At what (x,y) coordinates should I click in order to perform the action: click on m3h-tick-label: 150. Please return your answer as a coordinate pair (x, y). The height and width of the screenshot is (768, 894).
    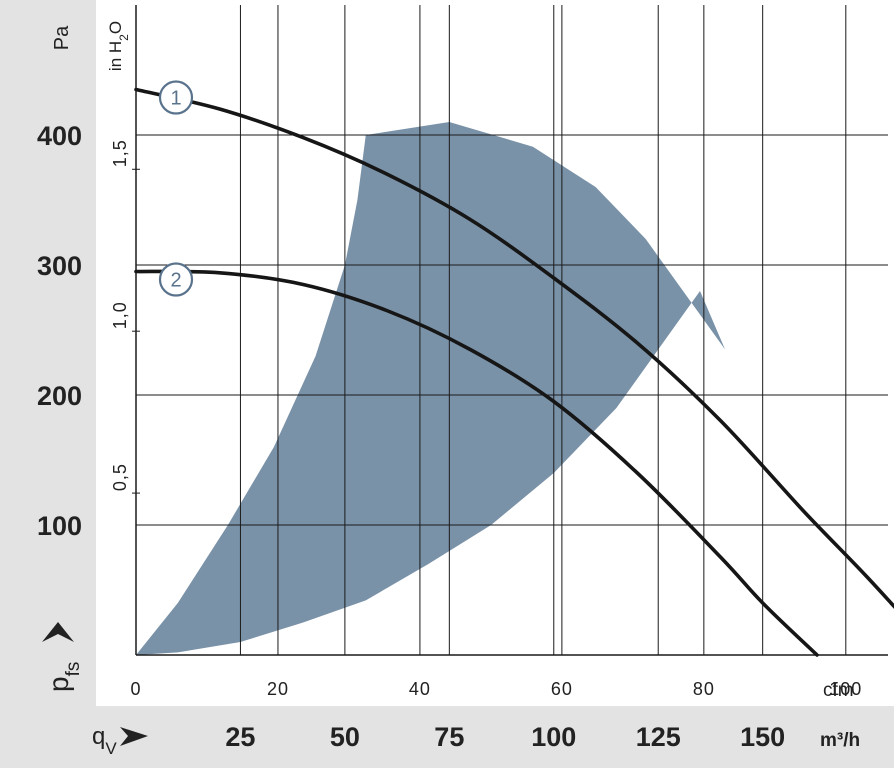
    Looking at the image, I should click on (762, 737).